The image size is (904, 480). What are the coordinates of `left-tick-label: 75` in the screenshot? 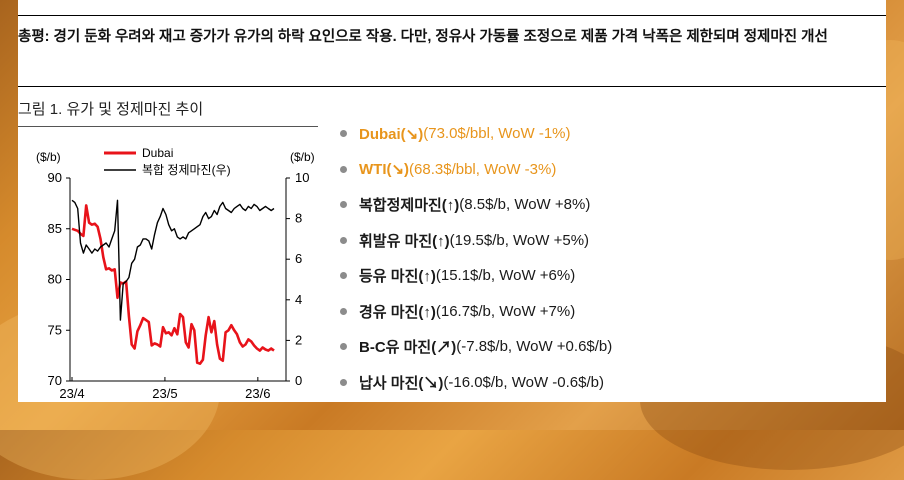 It's located at (55, 329).